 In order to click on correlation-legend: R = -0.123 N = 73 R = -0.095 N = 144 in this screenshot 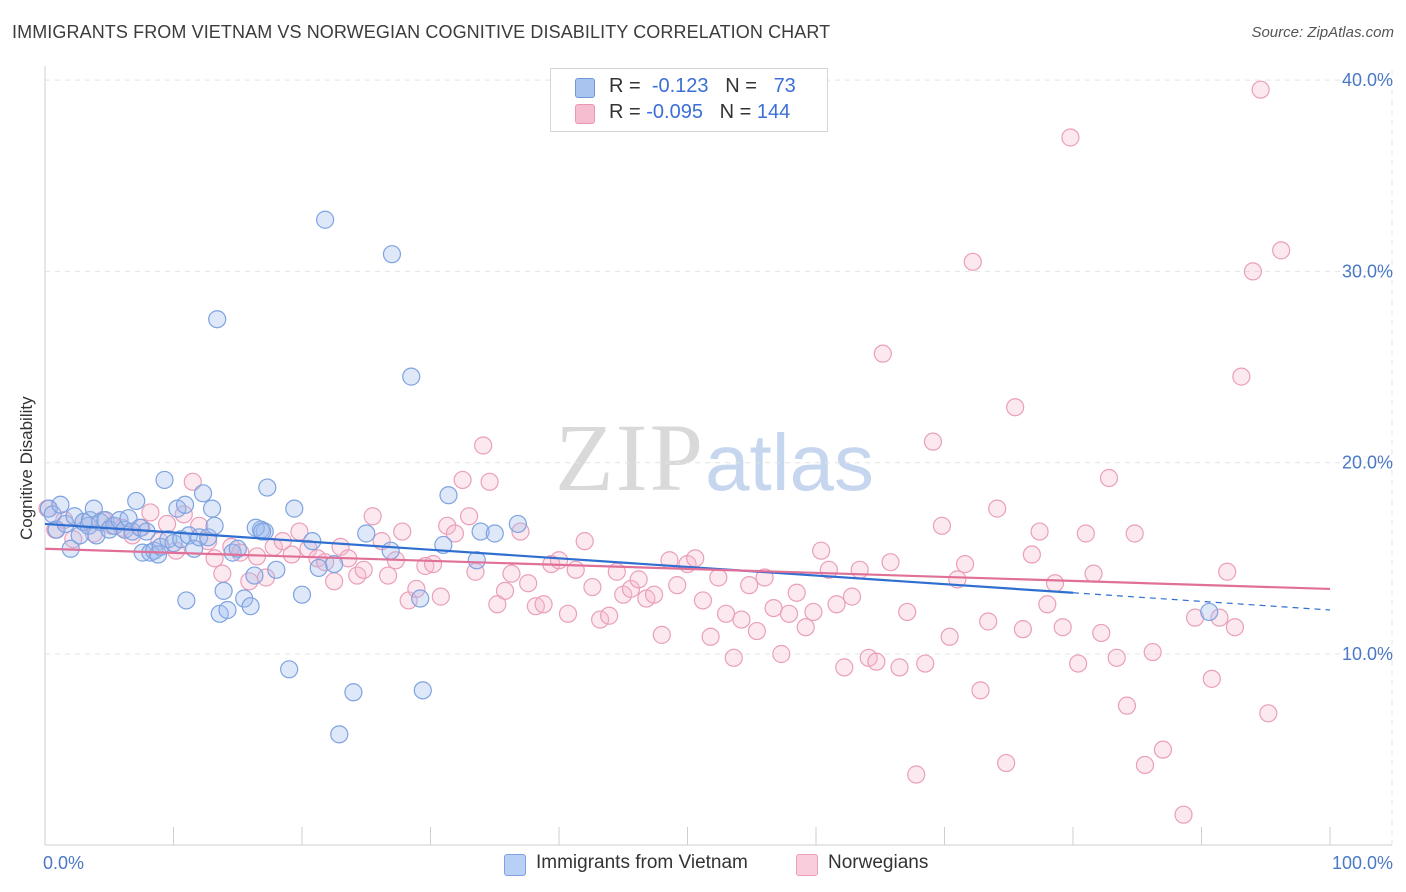, I will do `click(689, 100)`.